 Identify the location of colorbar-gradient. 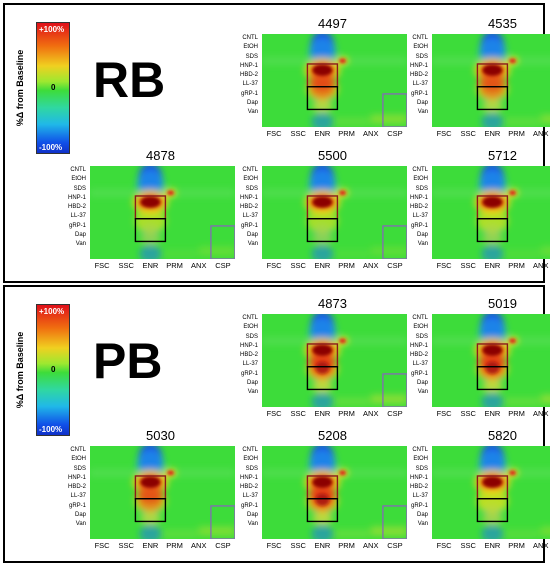
(53, 370).